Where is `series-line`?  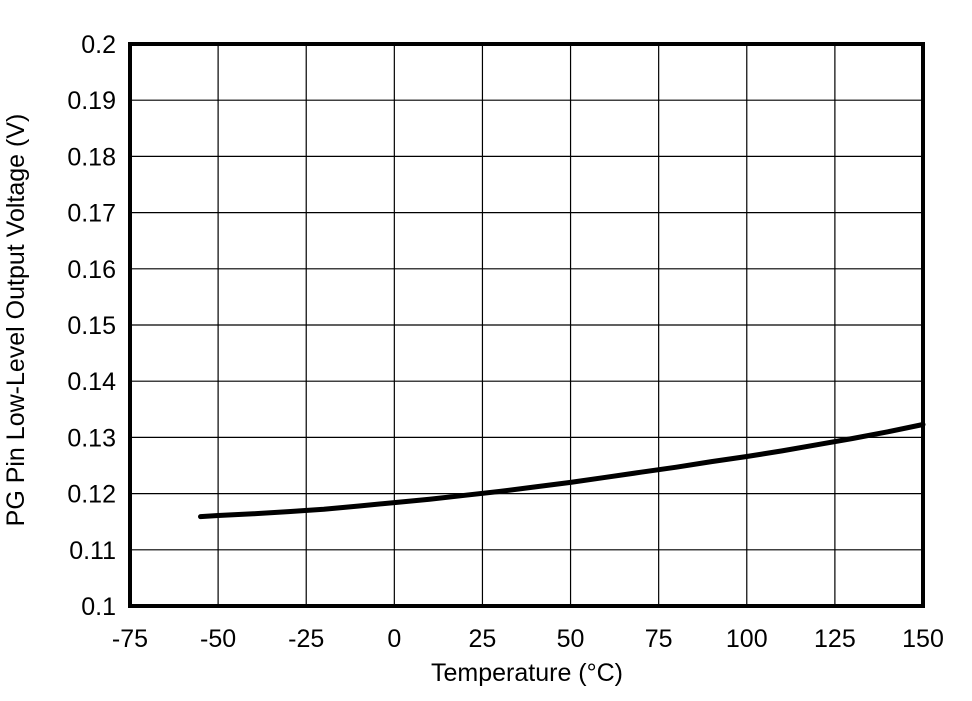
series-line is located at coordinates (562, 471).